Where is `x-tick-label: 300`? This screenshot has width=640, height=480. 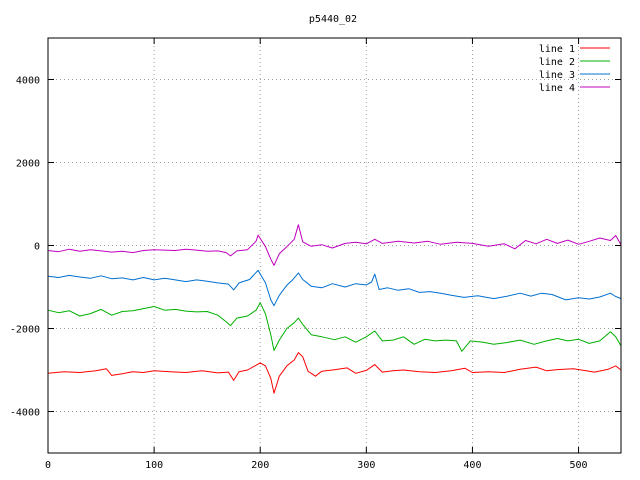 x-tick-label: 300 is located at coordinates (366, 465).